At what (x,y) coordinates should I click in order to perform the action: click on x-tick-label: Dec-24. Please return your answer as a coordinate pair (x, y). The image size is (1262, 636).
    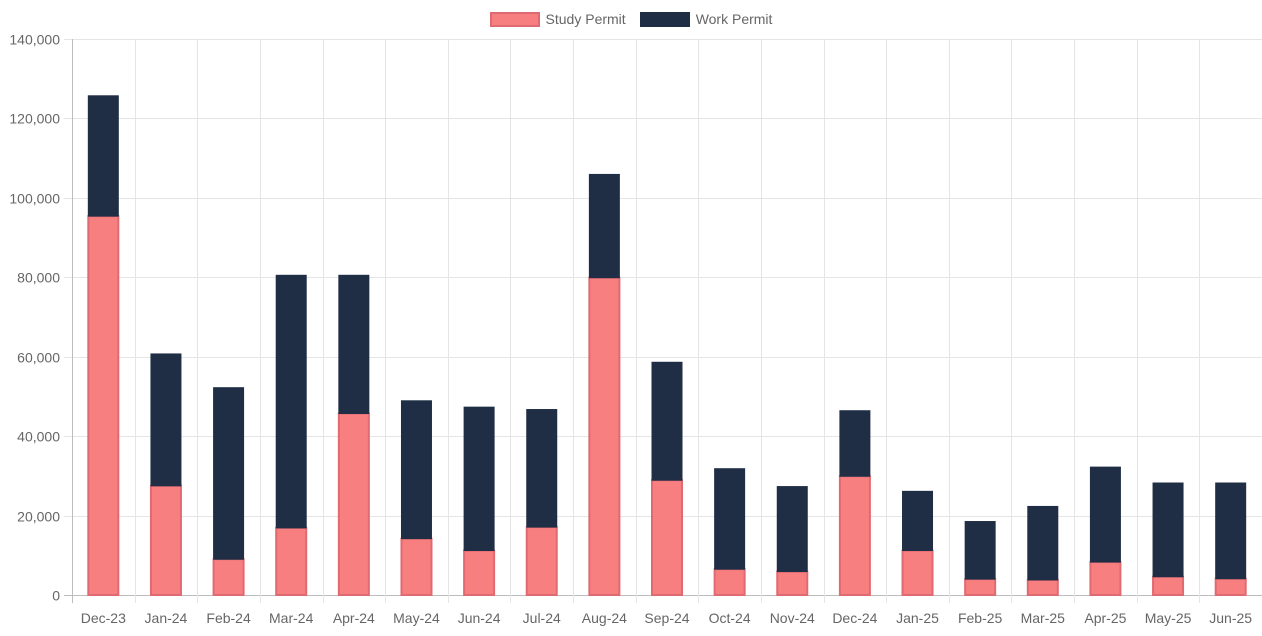
    Looking at the image, I should click on (854, 618).